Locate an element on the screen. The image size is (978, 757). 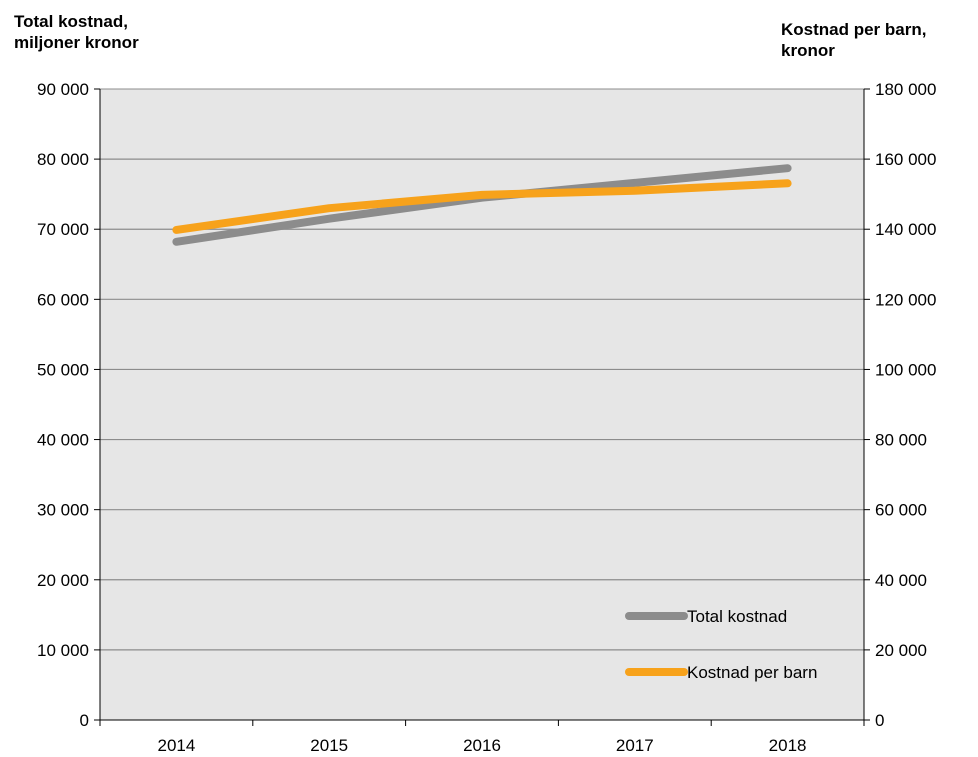
left-tick-label: 20 000 is located at coordinates (63, 580).